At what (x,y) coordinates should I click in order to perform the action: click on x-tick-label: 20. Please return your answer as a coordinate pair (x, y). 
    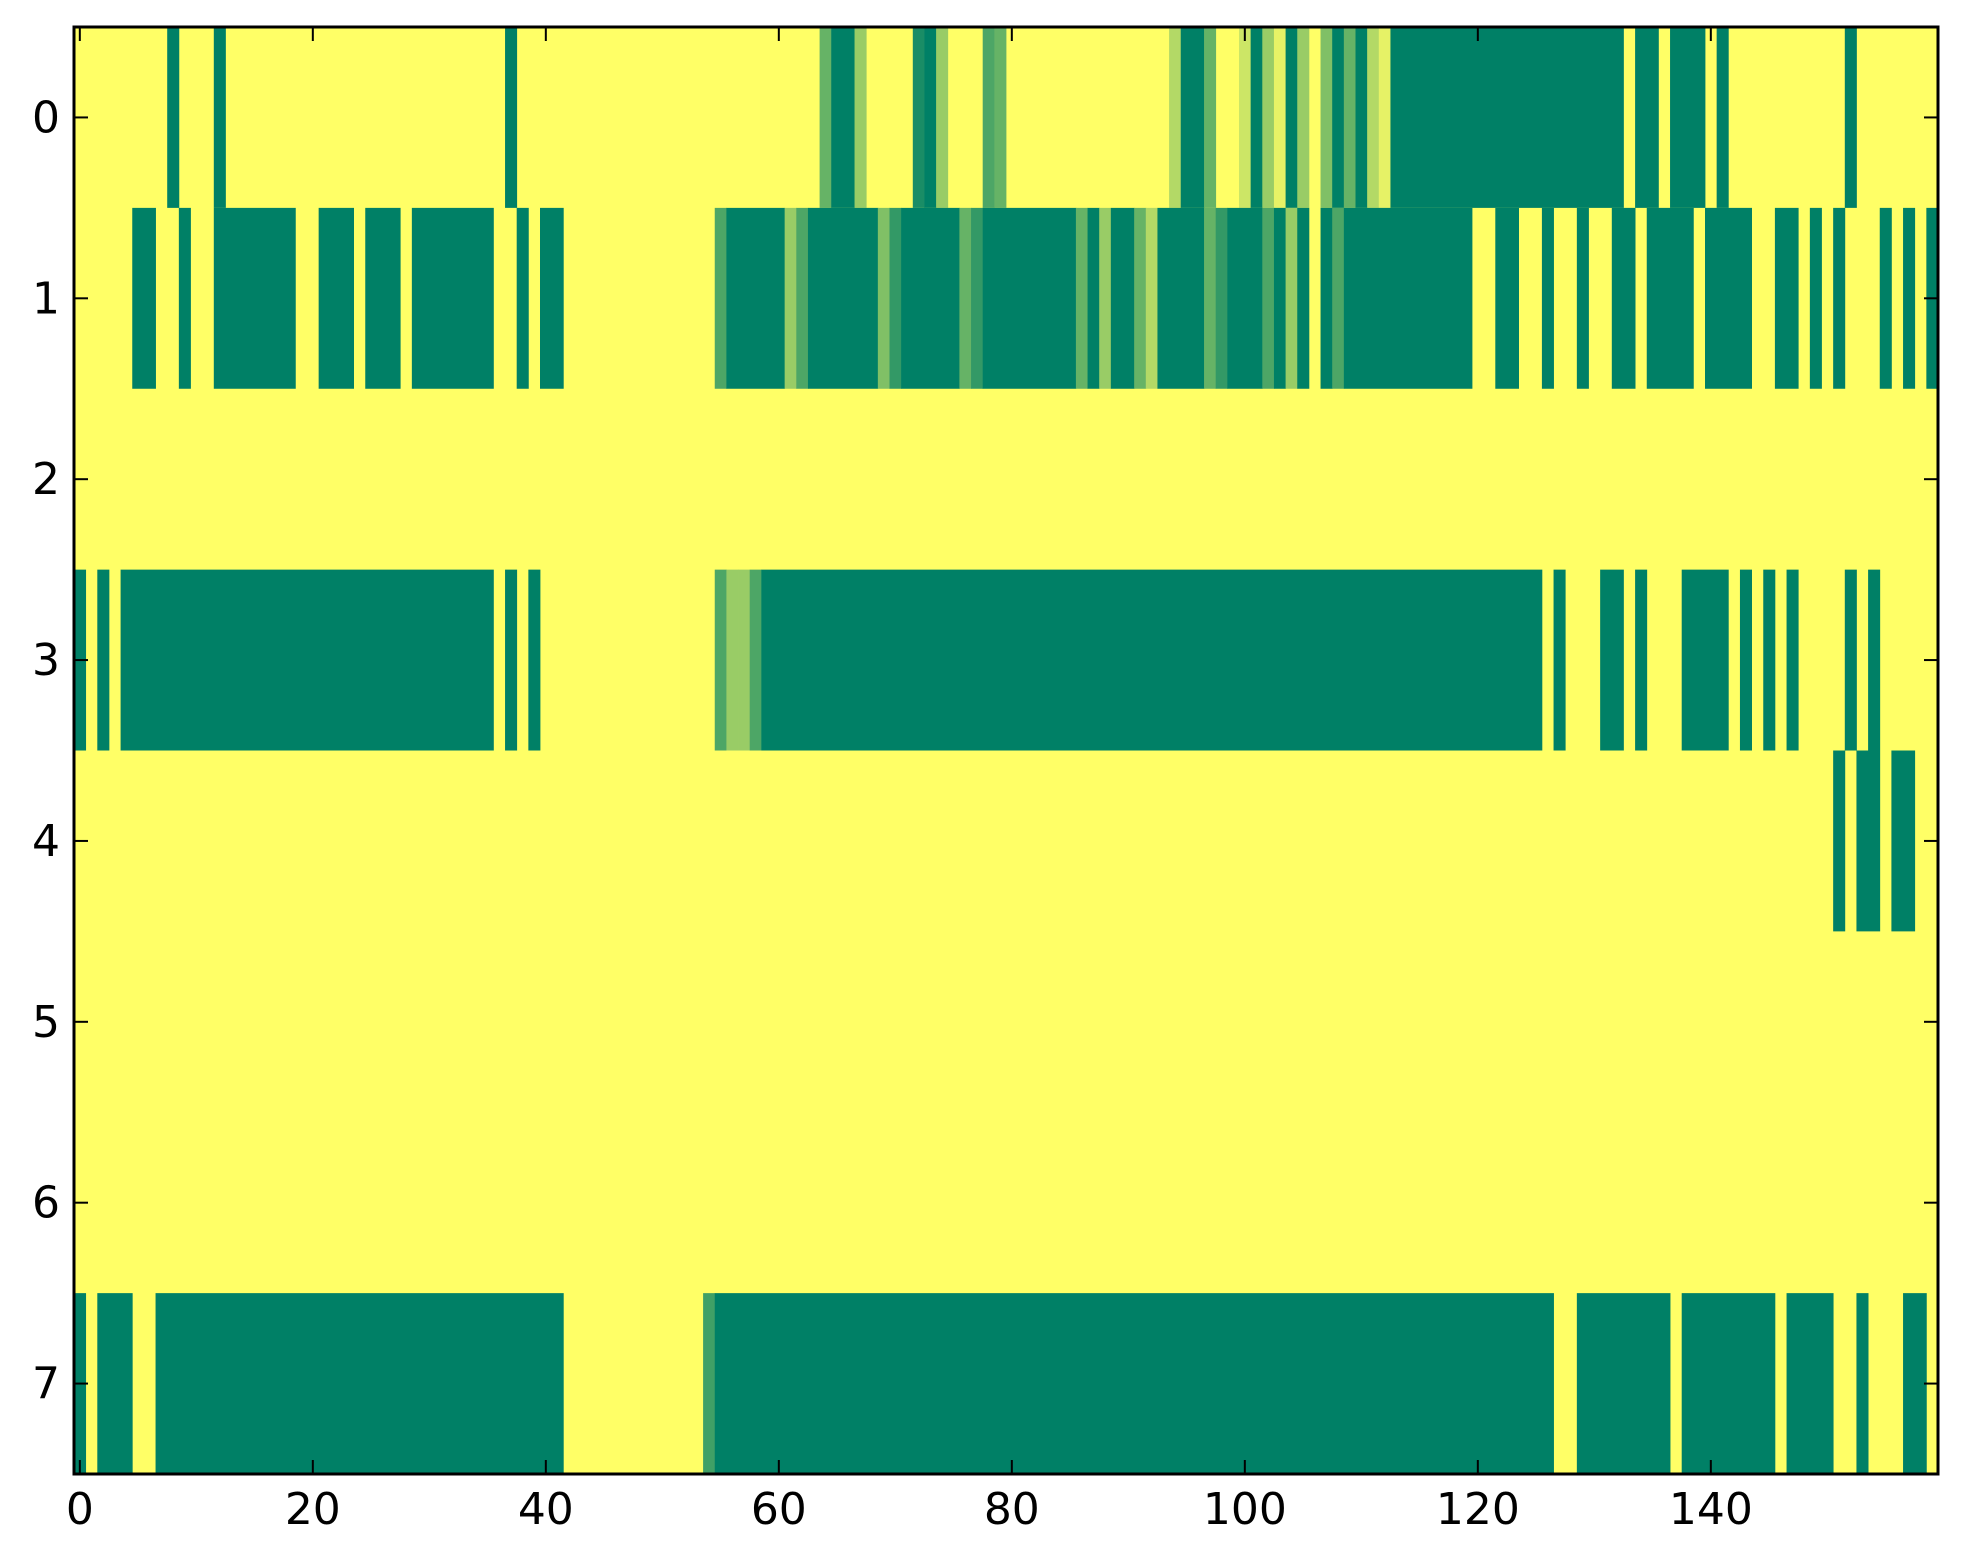
    Looking at the image, I should click on (313, 1509).